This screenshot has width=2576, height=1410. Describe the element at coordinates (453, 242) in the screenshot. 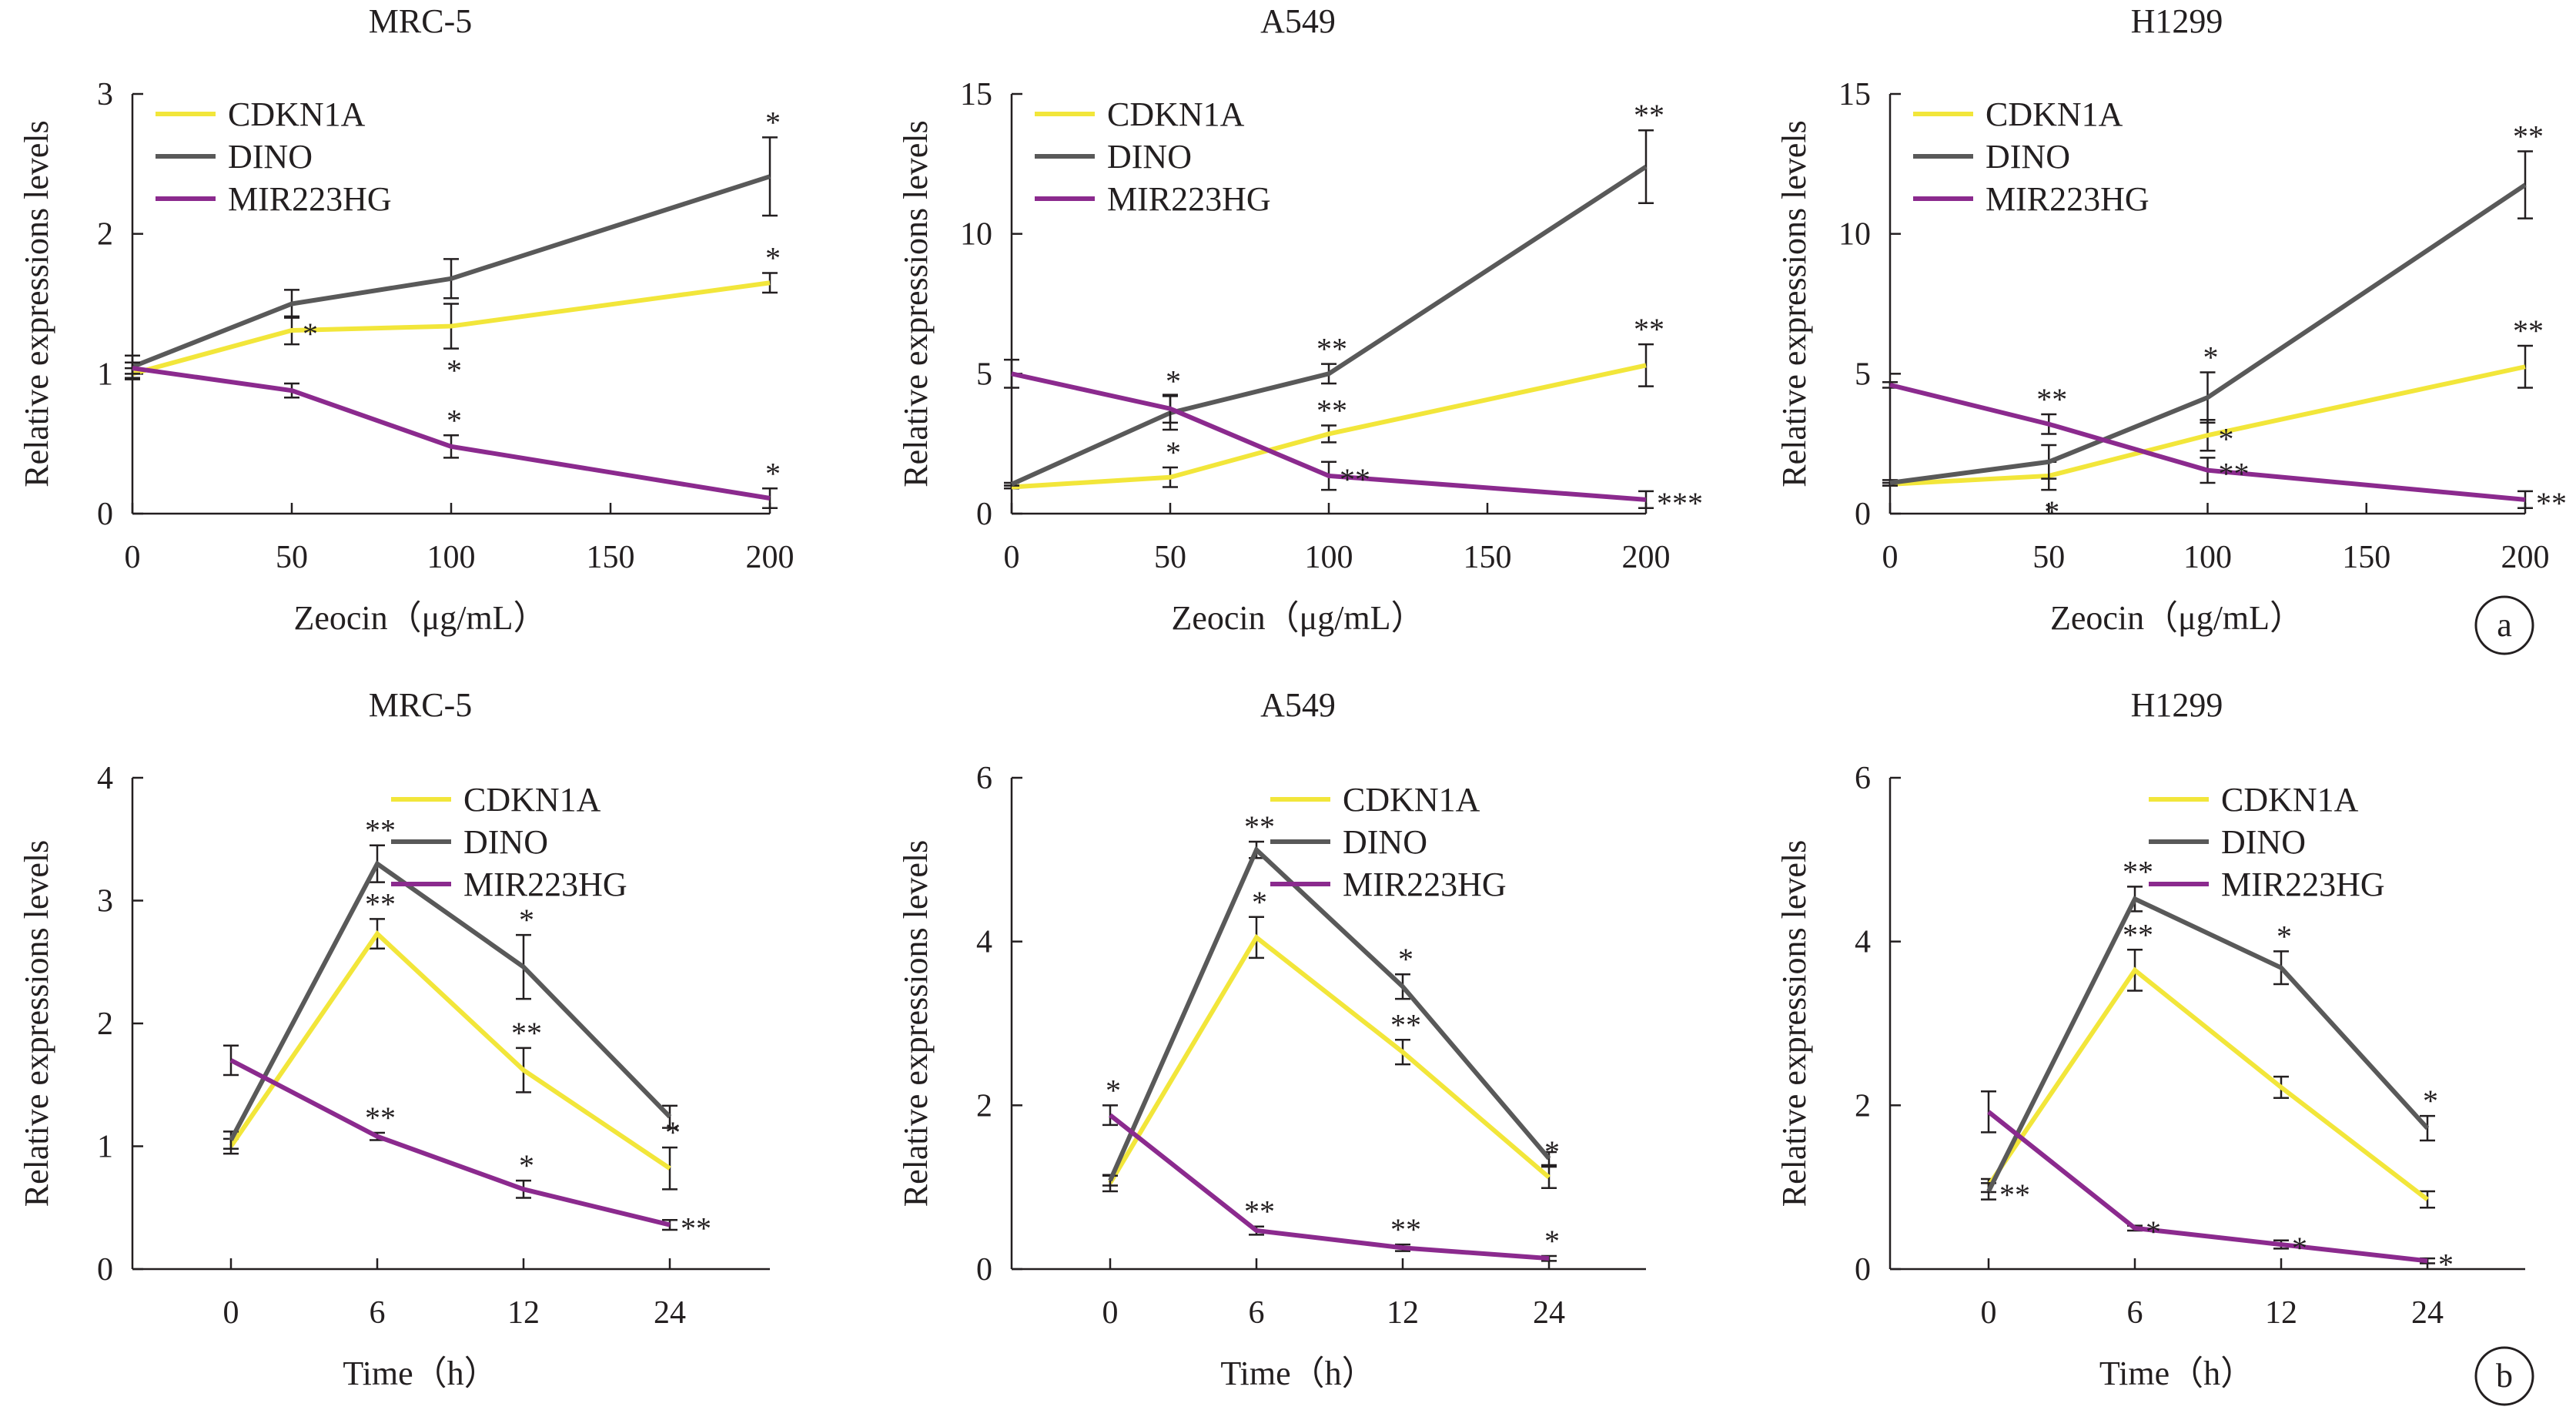

I see `series-dino: *` at that location.